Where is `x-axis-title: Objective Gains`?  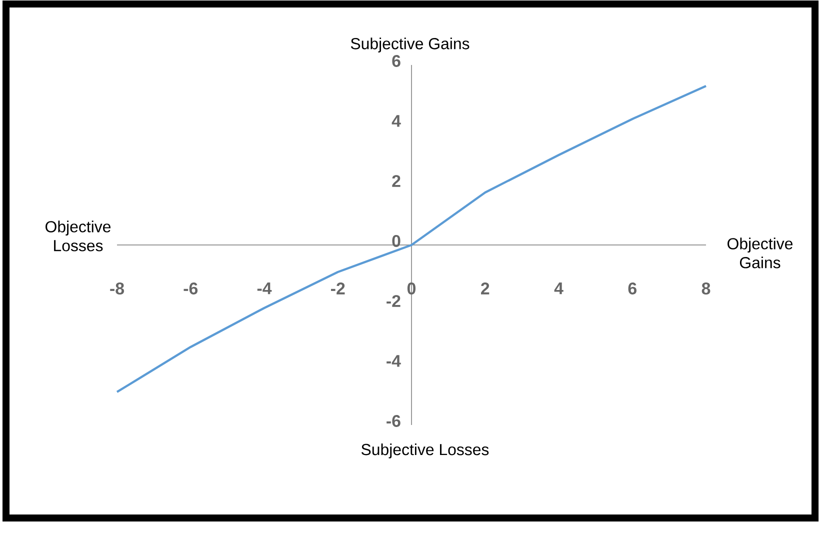
x-axis-title: Objective Gains is located at coordinates (760, 253).